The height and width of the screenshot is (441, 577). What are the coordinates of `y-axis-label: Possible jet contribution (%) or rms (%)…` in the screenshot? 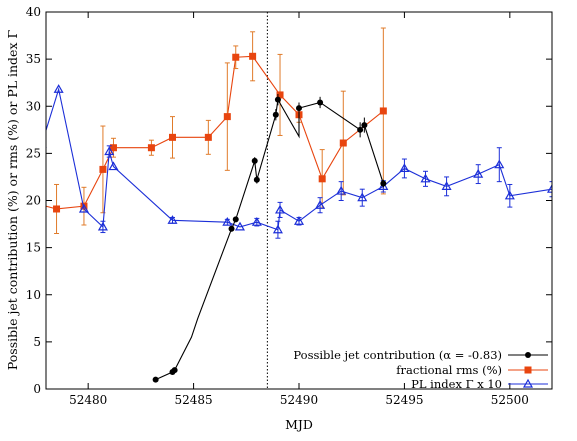 It's located at (12, 200).